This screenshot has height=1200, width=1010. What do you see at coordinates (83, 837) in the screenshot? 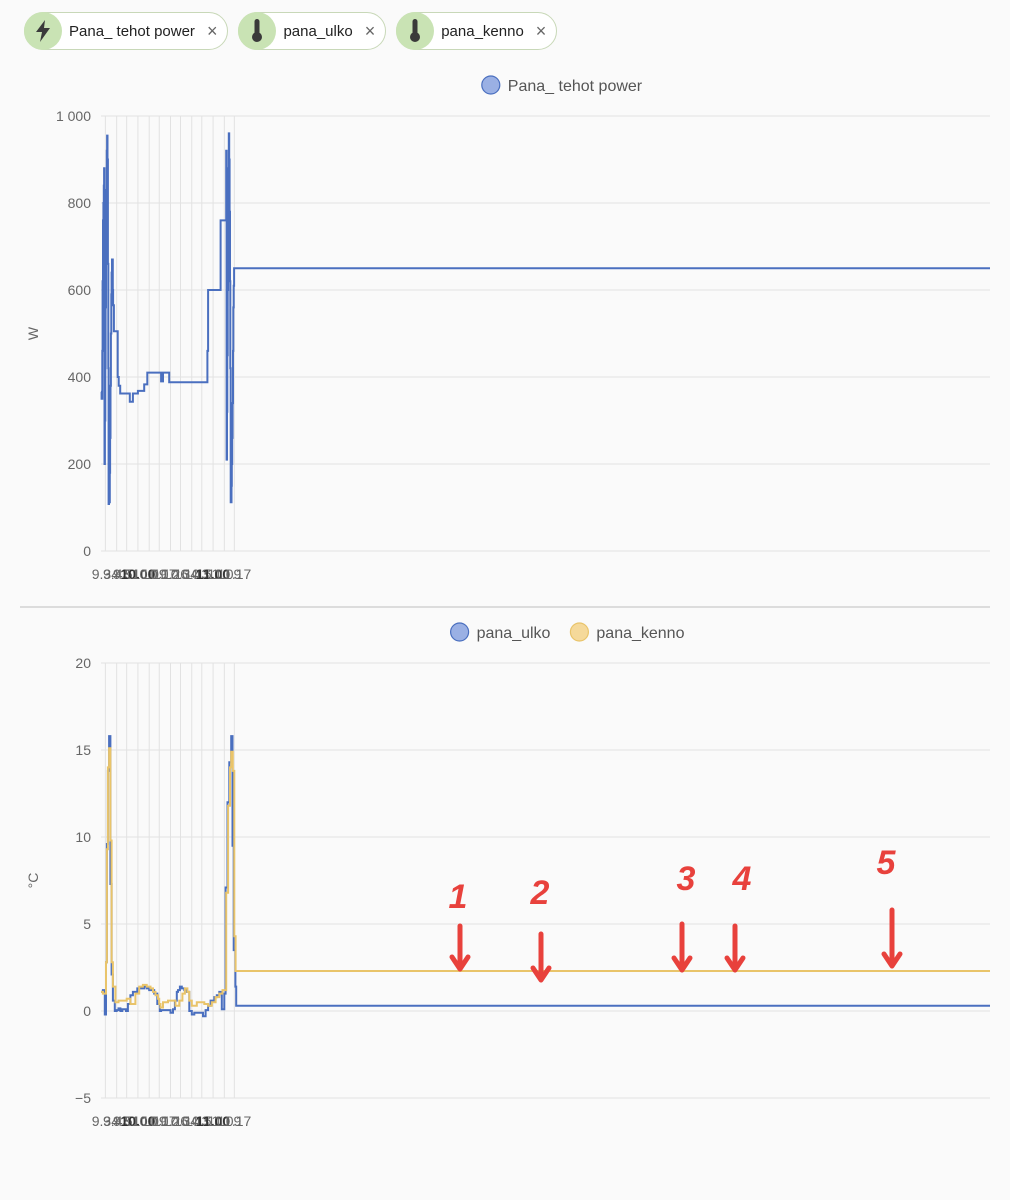
I see `y-tick-label: 10` at bounding box center [83, 837].